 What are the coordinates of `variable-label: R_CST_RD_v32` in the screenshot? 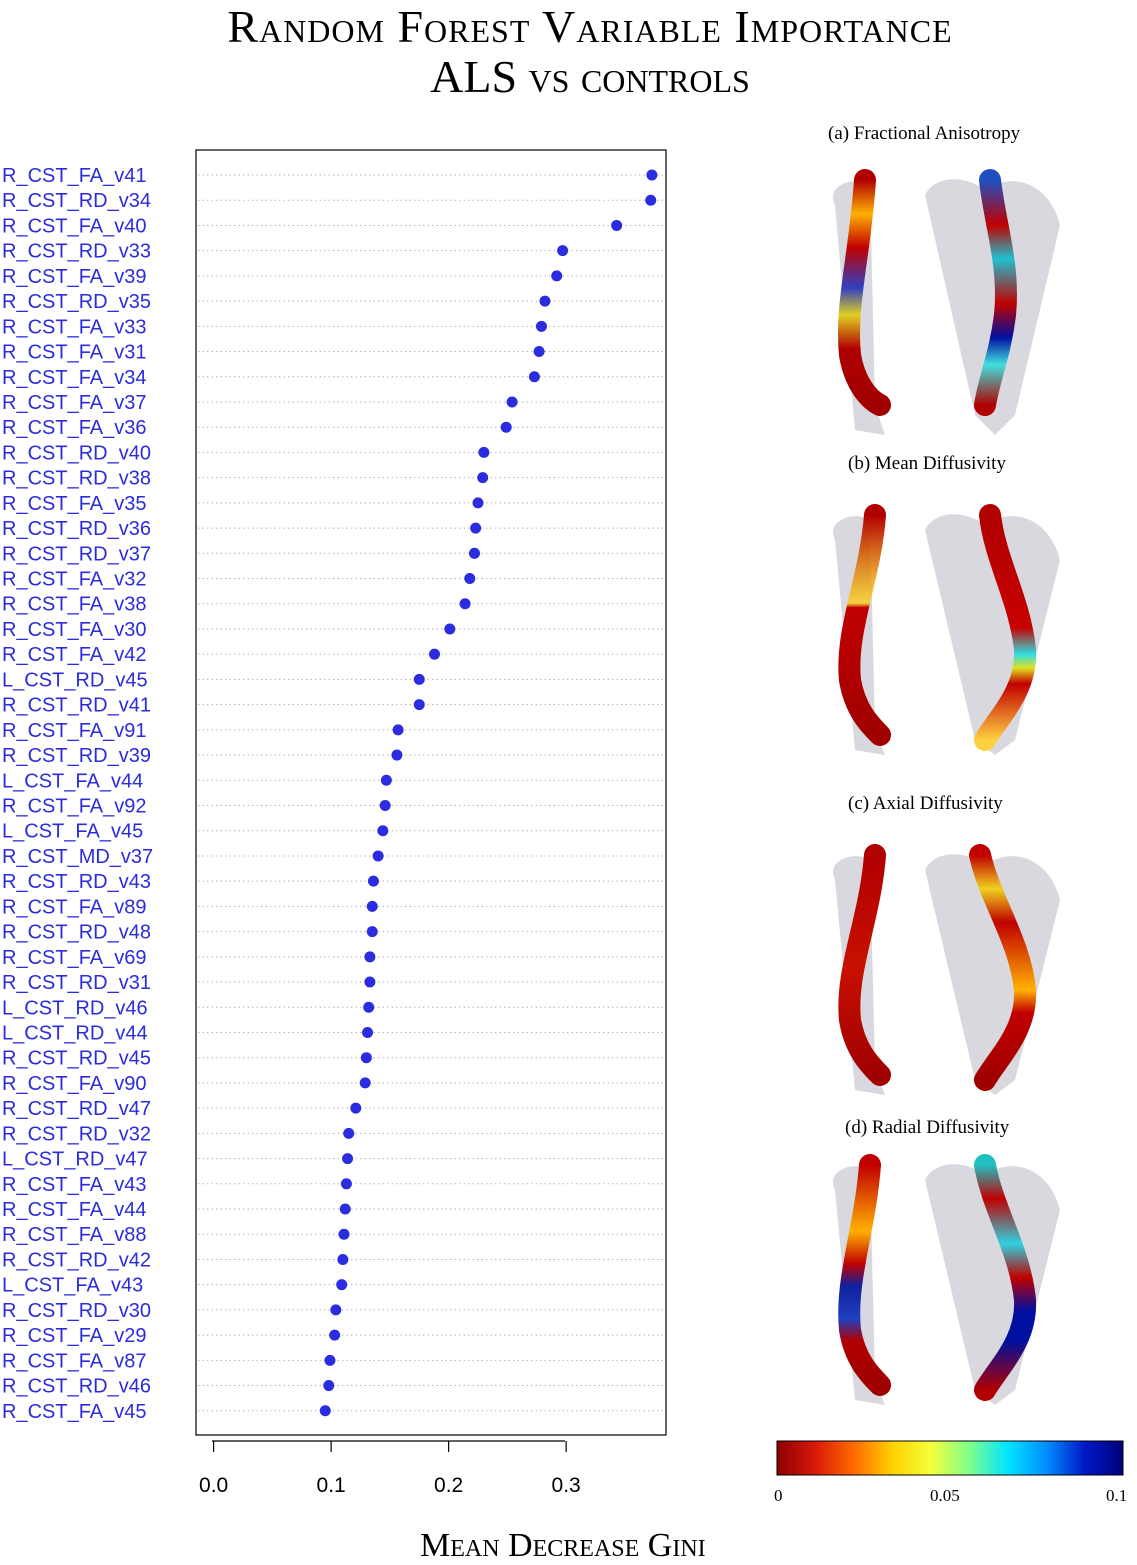 It's located at (76, 1134).